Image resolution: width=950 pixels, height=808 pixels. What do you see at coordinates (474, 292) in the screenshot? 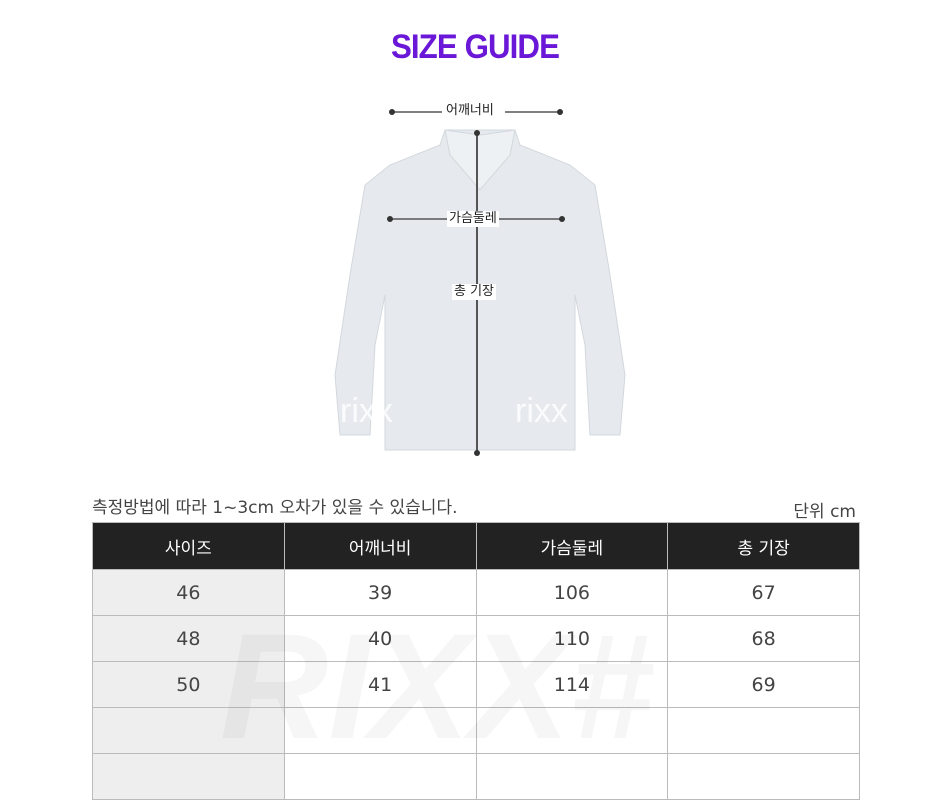
I see `length-label: 총 기장` at bounding box center [474, 292].